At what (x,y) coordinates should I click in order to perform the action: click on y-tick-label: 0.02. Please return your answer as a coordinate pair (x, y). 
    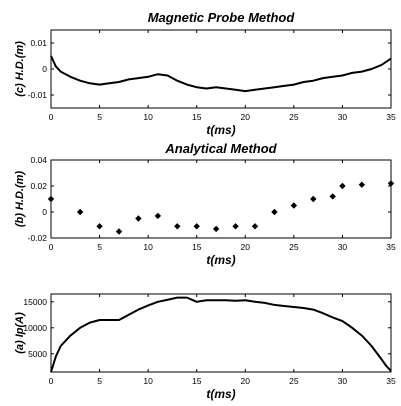
    Looking at the image, I should click on (38, 186).